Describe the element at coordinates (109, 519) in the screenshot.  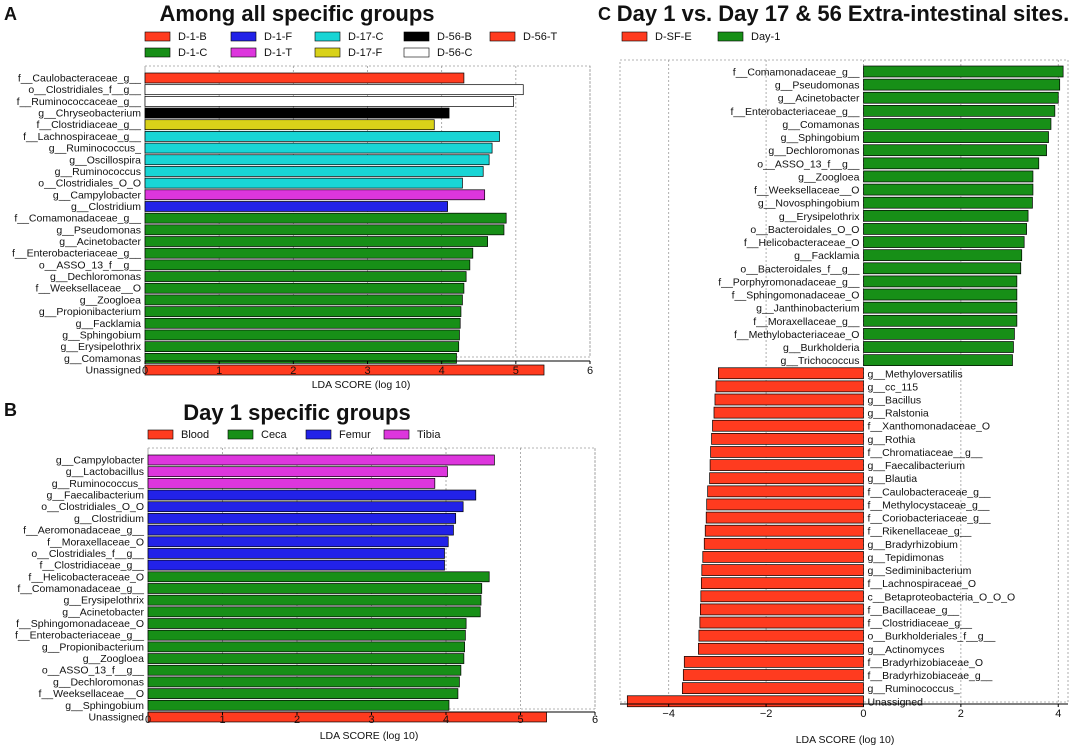
I see `category-label: g__Clostridium` at that location.